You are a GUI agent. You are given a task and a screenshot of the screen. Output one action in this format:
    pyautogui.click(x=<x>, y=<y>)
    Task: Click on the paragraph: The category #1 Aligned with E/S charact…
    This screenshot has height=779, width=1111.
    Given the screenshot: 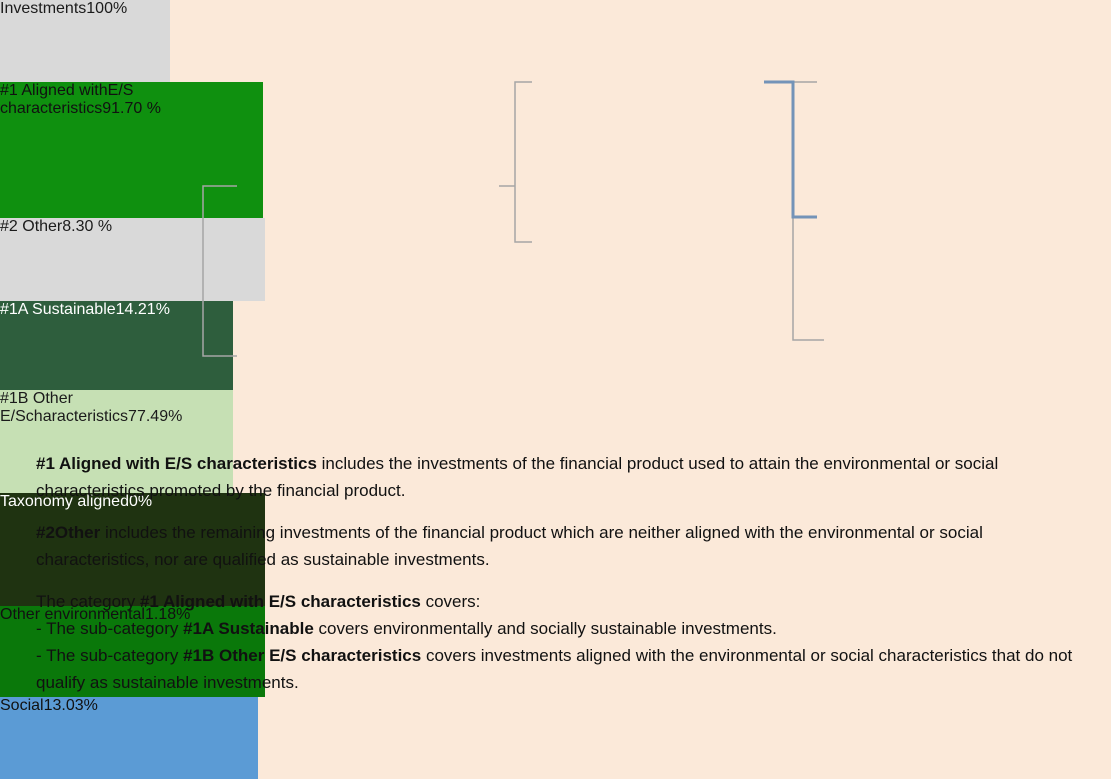 What is the action you would take?
    pyautogui.click(x=556, y=642)
    